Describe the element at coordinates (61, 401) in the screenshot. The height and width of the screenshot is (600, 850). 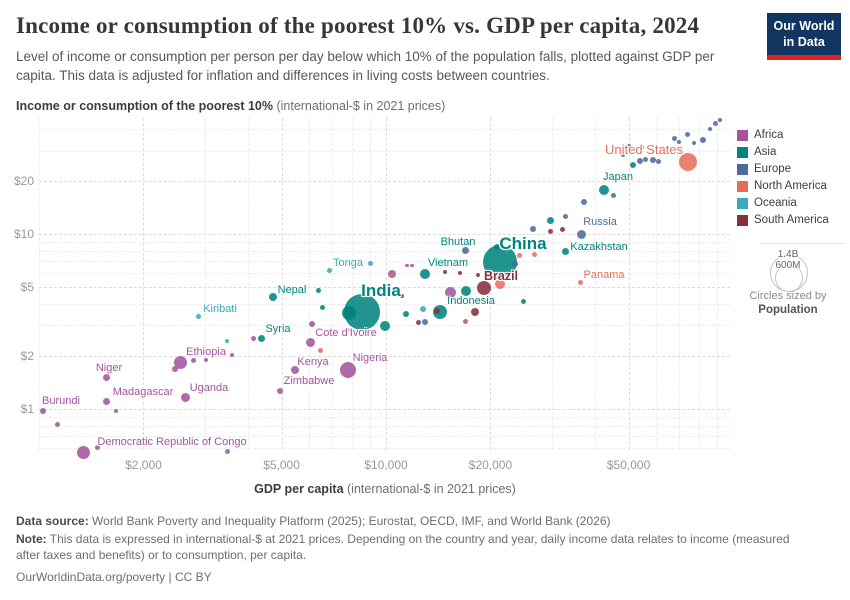
I see `country-label-burundi: Burundi` at that location.